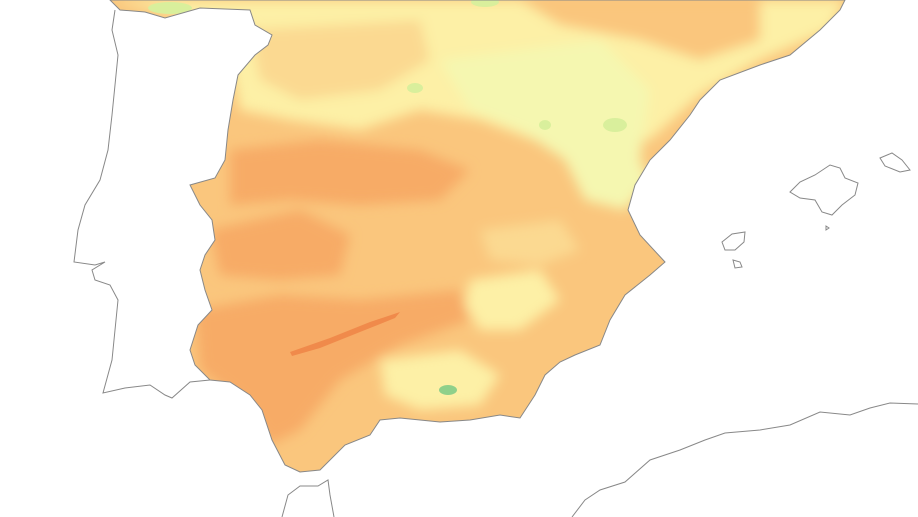 The height and width of the screenshot is (517, 918). I want to click on formentera-outline, so click(737, 264).